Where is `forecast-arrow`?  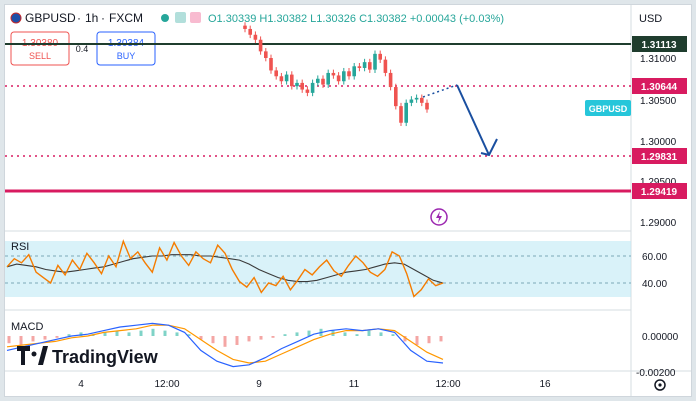
forecast-arrow is located at coordinates (460, 120).